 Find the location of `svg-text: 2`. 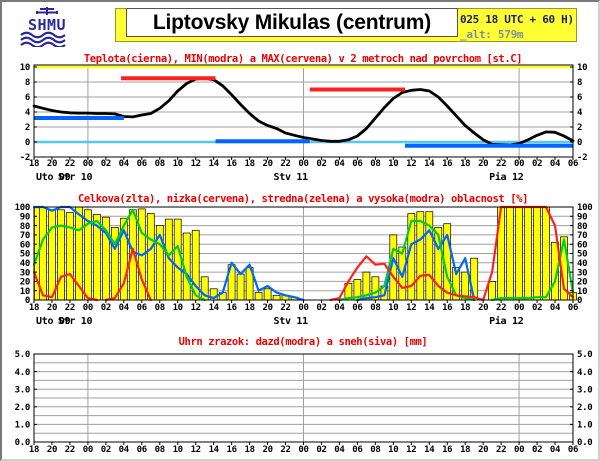

svg-text: 2 is located at coordinates (27, 128).